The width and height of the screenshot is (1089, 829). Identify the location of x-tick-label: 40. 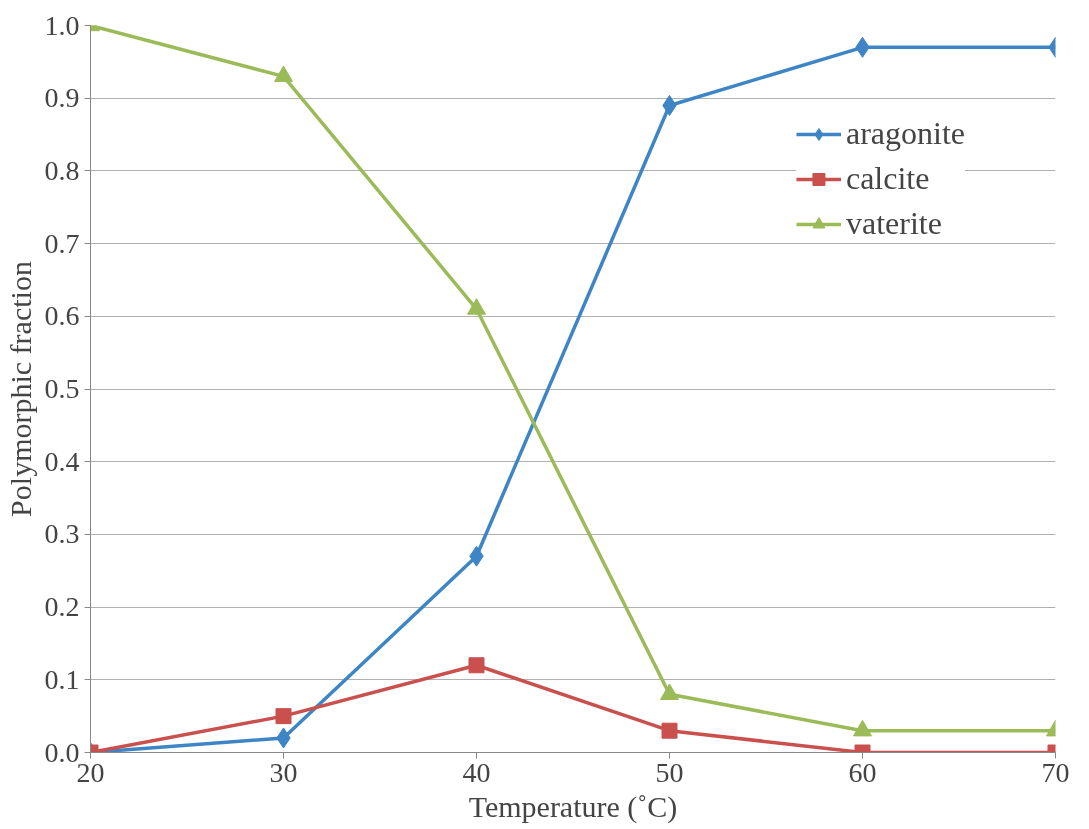
(476, 772).